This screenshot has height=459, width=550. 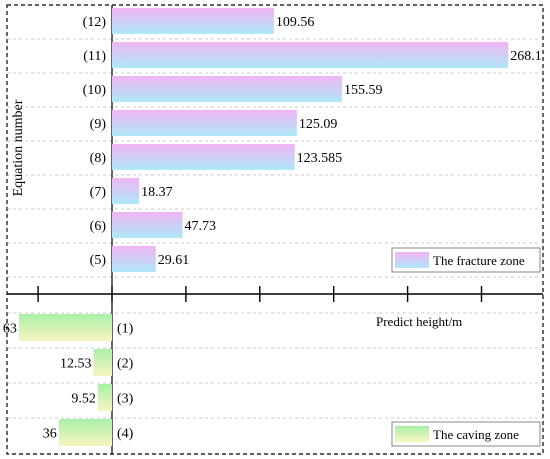 What do you see at coordinates (174, 260) in the screenshot?
I see `fracture-value-label-7: 29.61` at bounding box center [174, 260].